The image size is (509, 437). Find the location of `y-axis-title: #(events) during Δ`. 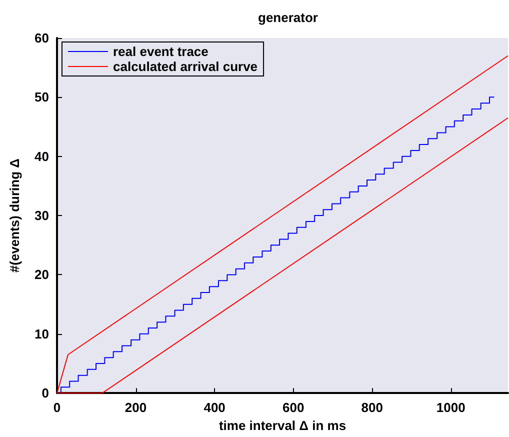

y-axis-title: #(events) during Δ is located at coordinates (14, 215).